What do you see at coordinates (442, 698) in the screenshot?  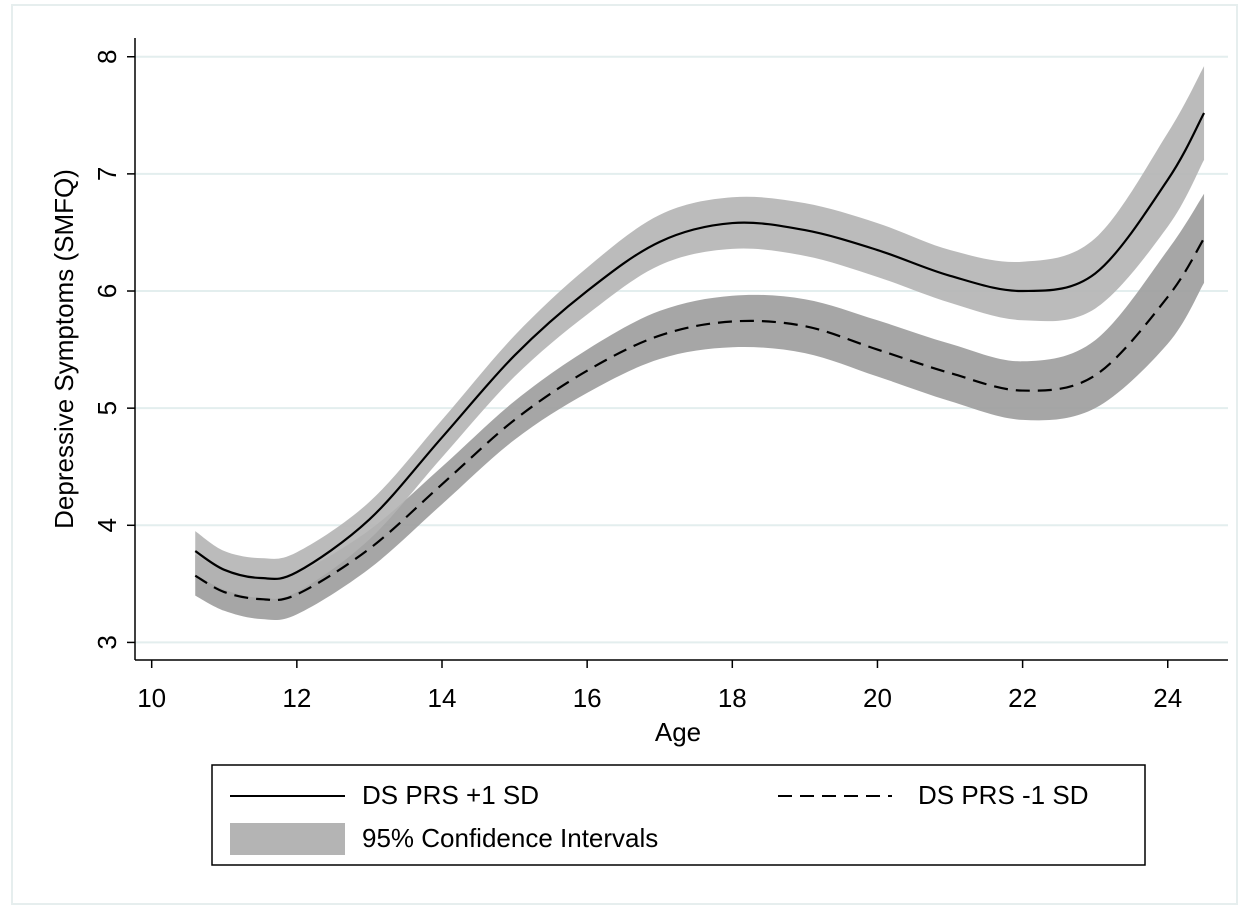 I see `x-tick-label: 14` at bounding box center [442, 698].